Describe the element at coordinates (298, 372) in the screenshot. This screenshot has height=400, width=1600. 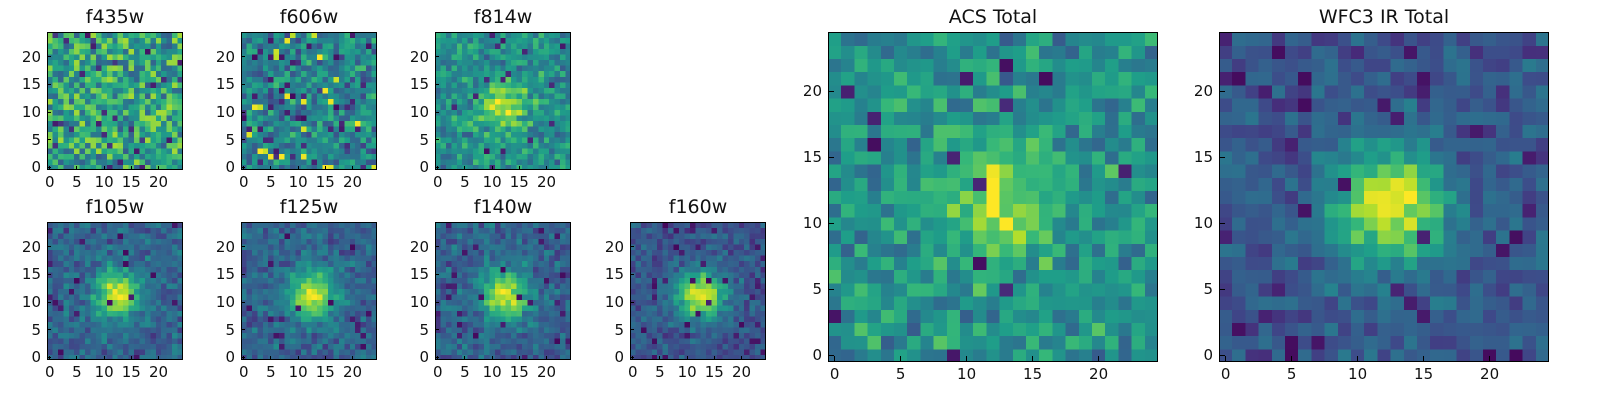
I see `x-tick-label: 10` at that location.